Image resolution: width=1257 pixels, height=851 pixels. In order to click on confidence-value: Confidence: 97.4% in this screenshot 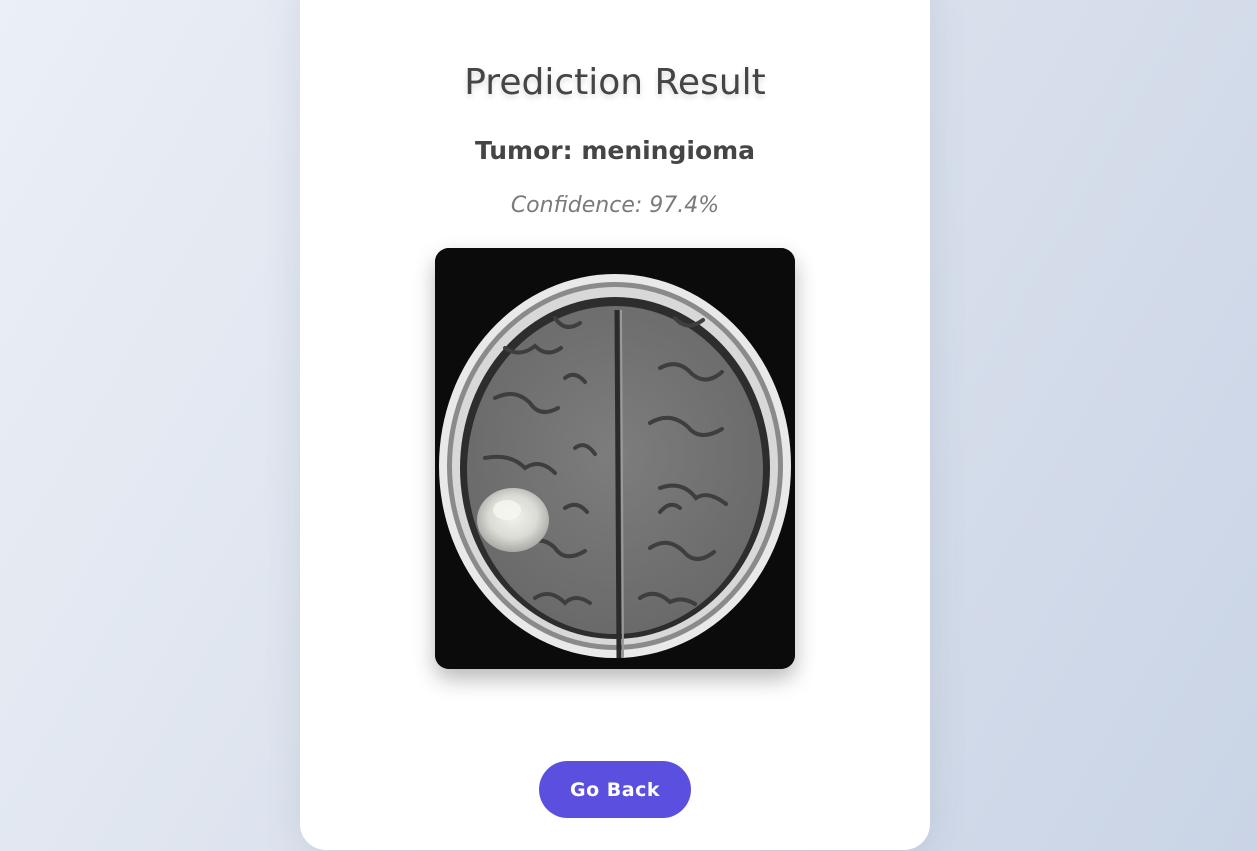, I will do `click(615, 205)`.